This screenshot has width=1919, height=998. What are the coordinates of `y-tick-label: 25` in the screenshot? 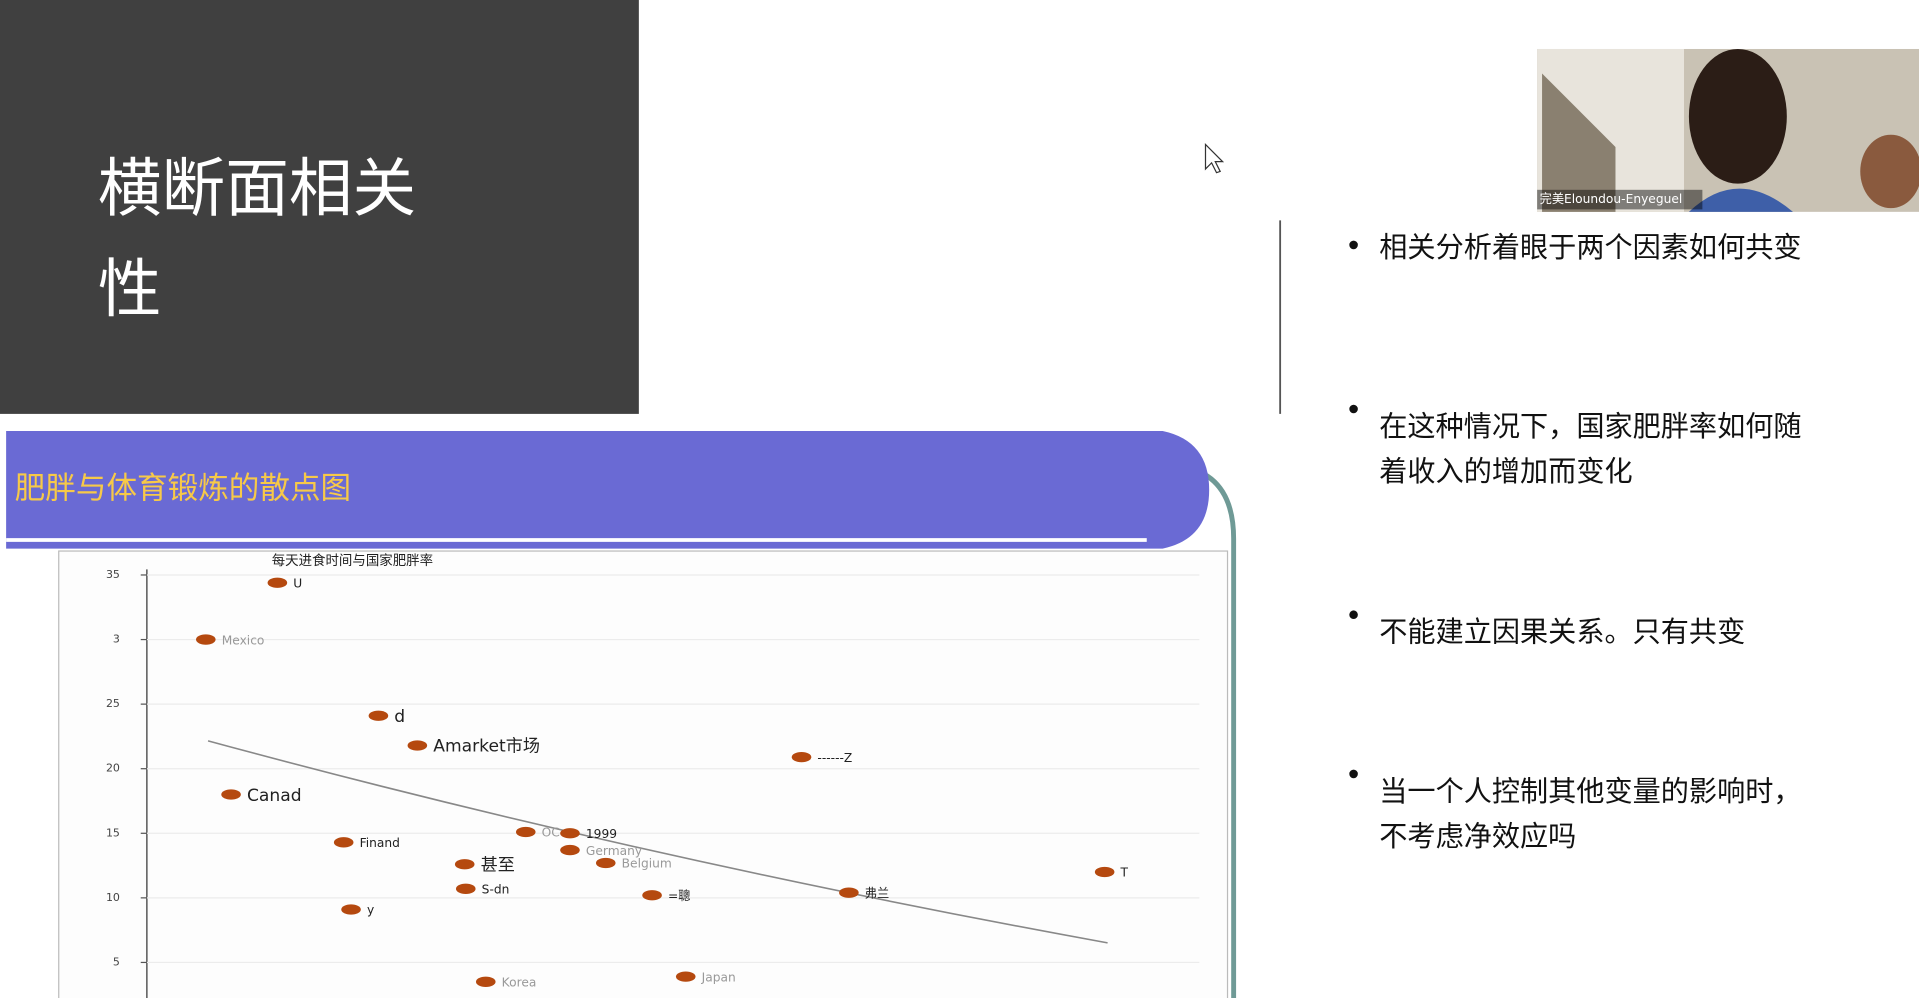 It's located at (113, 703).